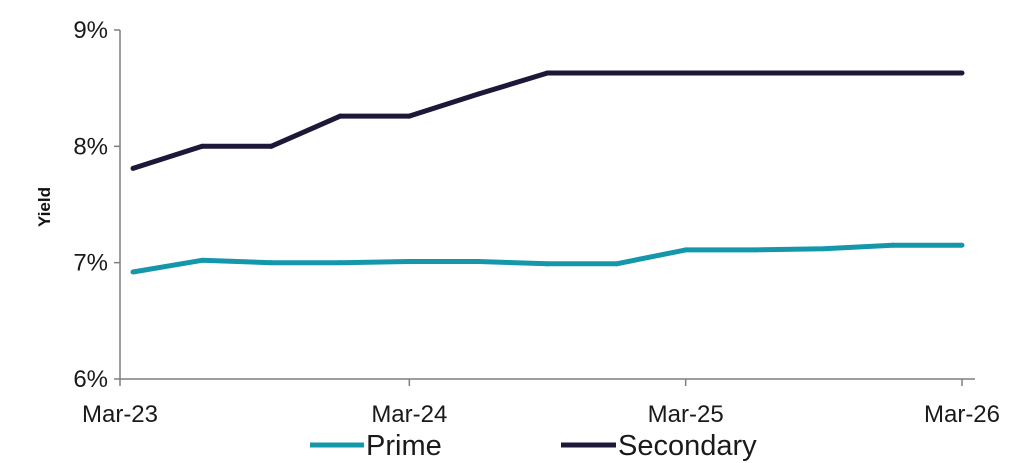  I want to click on y-tick-label: 7%, so click(90, 263).